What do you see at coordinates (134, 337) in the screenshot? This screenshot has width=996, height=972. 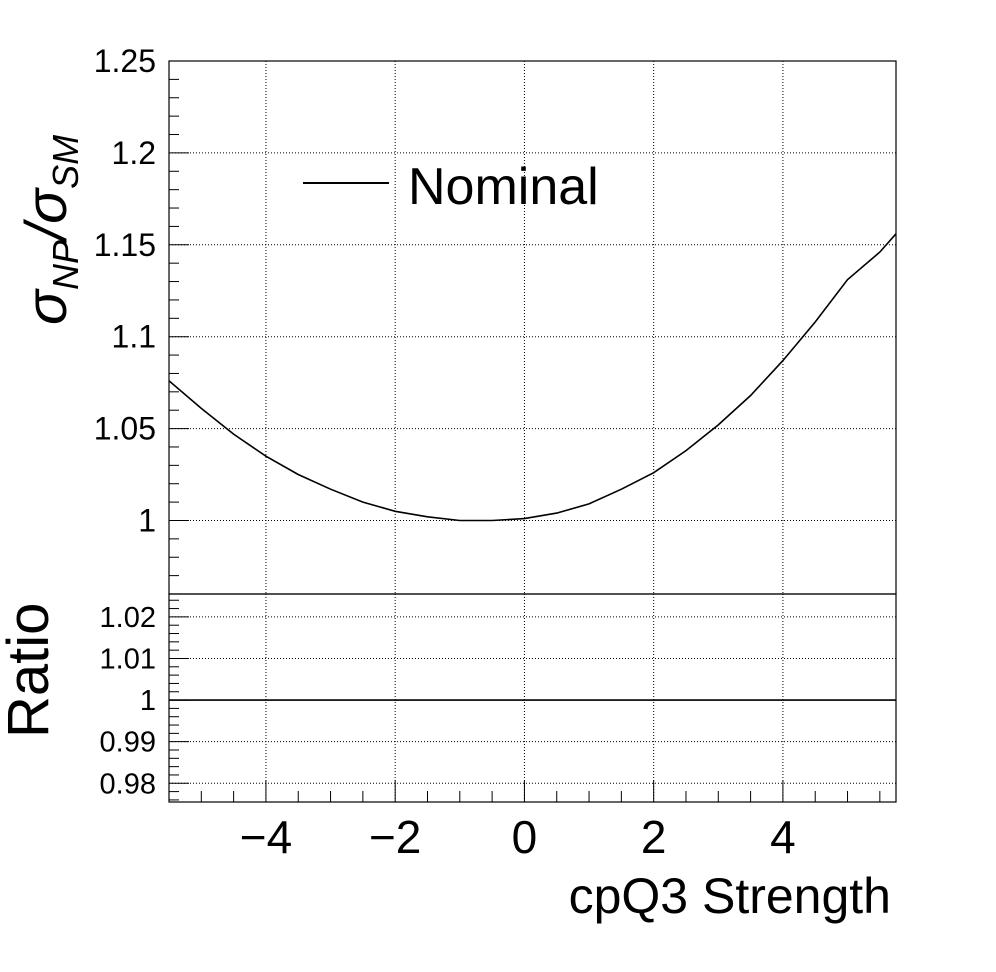 I see `main-y-tick-label: 1.1` at bounding box center [134, 337].